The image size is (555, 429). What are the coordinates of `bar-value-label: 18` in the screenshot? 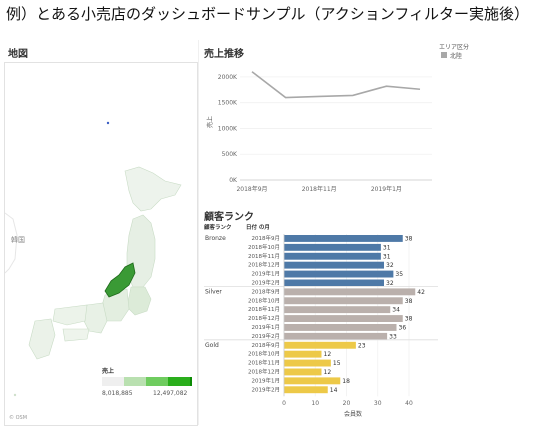 It's located at (346, 381).